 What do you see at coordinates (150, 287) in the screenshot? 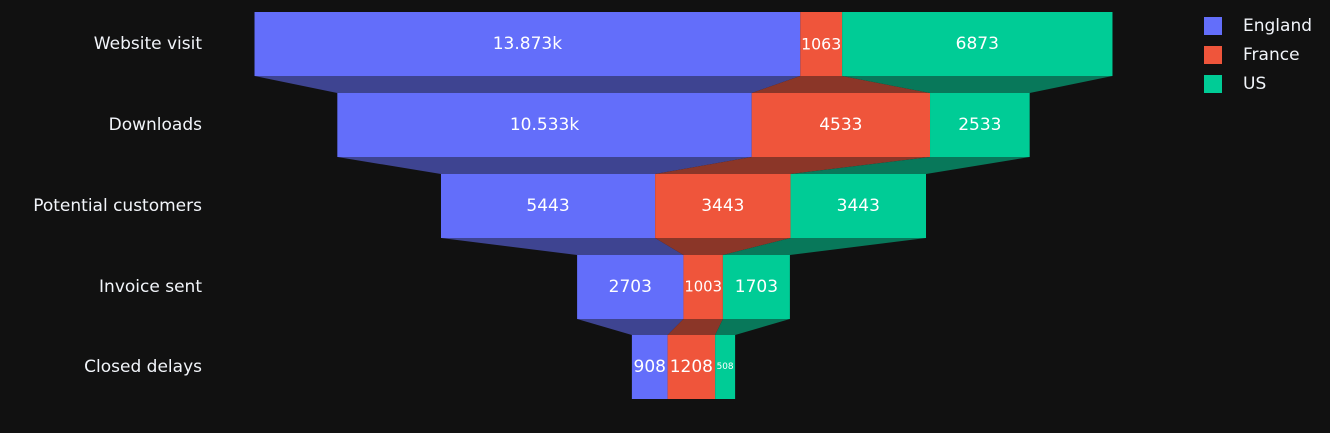
I see `category-label-invoice-sent: Invoice sent` at bounding box center [150, 287].